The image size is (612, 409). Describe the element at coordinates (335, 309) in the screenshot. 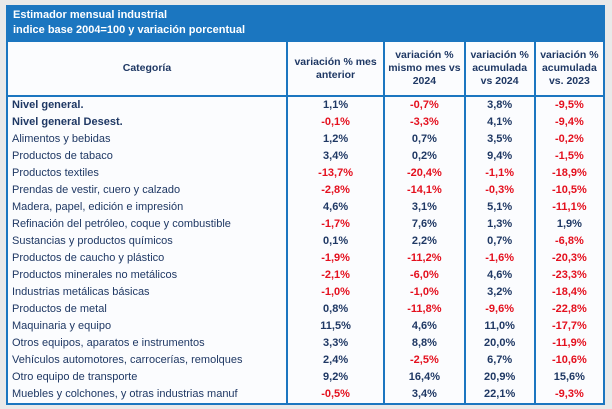

I see `value-cell: 0,8%` at that location.